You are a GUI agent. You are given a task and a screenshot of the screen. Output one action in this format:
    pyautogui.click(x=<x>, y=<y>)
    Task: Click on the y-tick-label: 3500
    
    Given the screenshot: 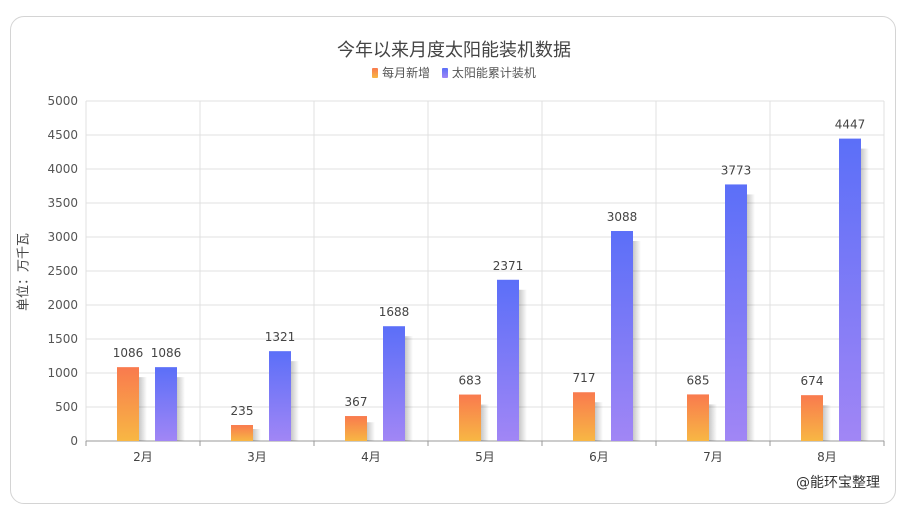 What is the action you would take?
    pyautogui.click(x=62, y=203)
    